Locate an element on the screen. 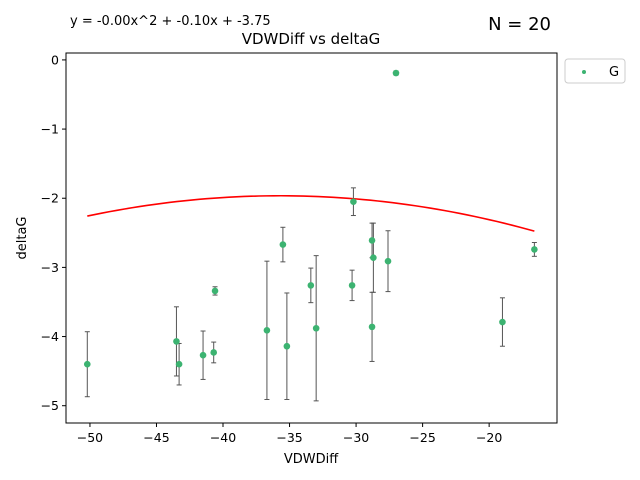  x-tick-label: −50 is located at coordinates (90, 437).